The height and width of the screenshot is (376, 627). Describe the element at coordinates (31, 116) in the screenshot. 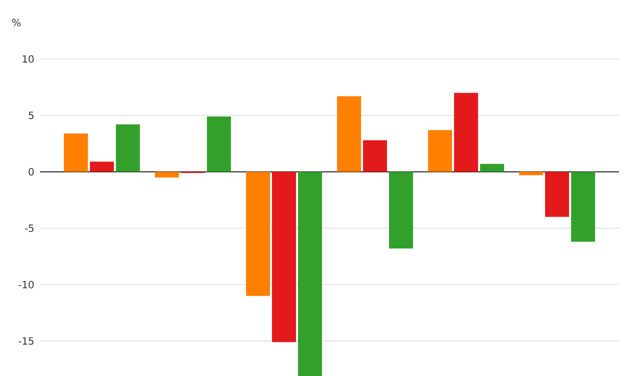

I see `y-tick-label: 5` at that location.